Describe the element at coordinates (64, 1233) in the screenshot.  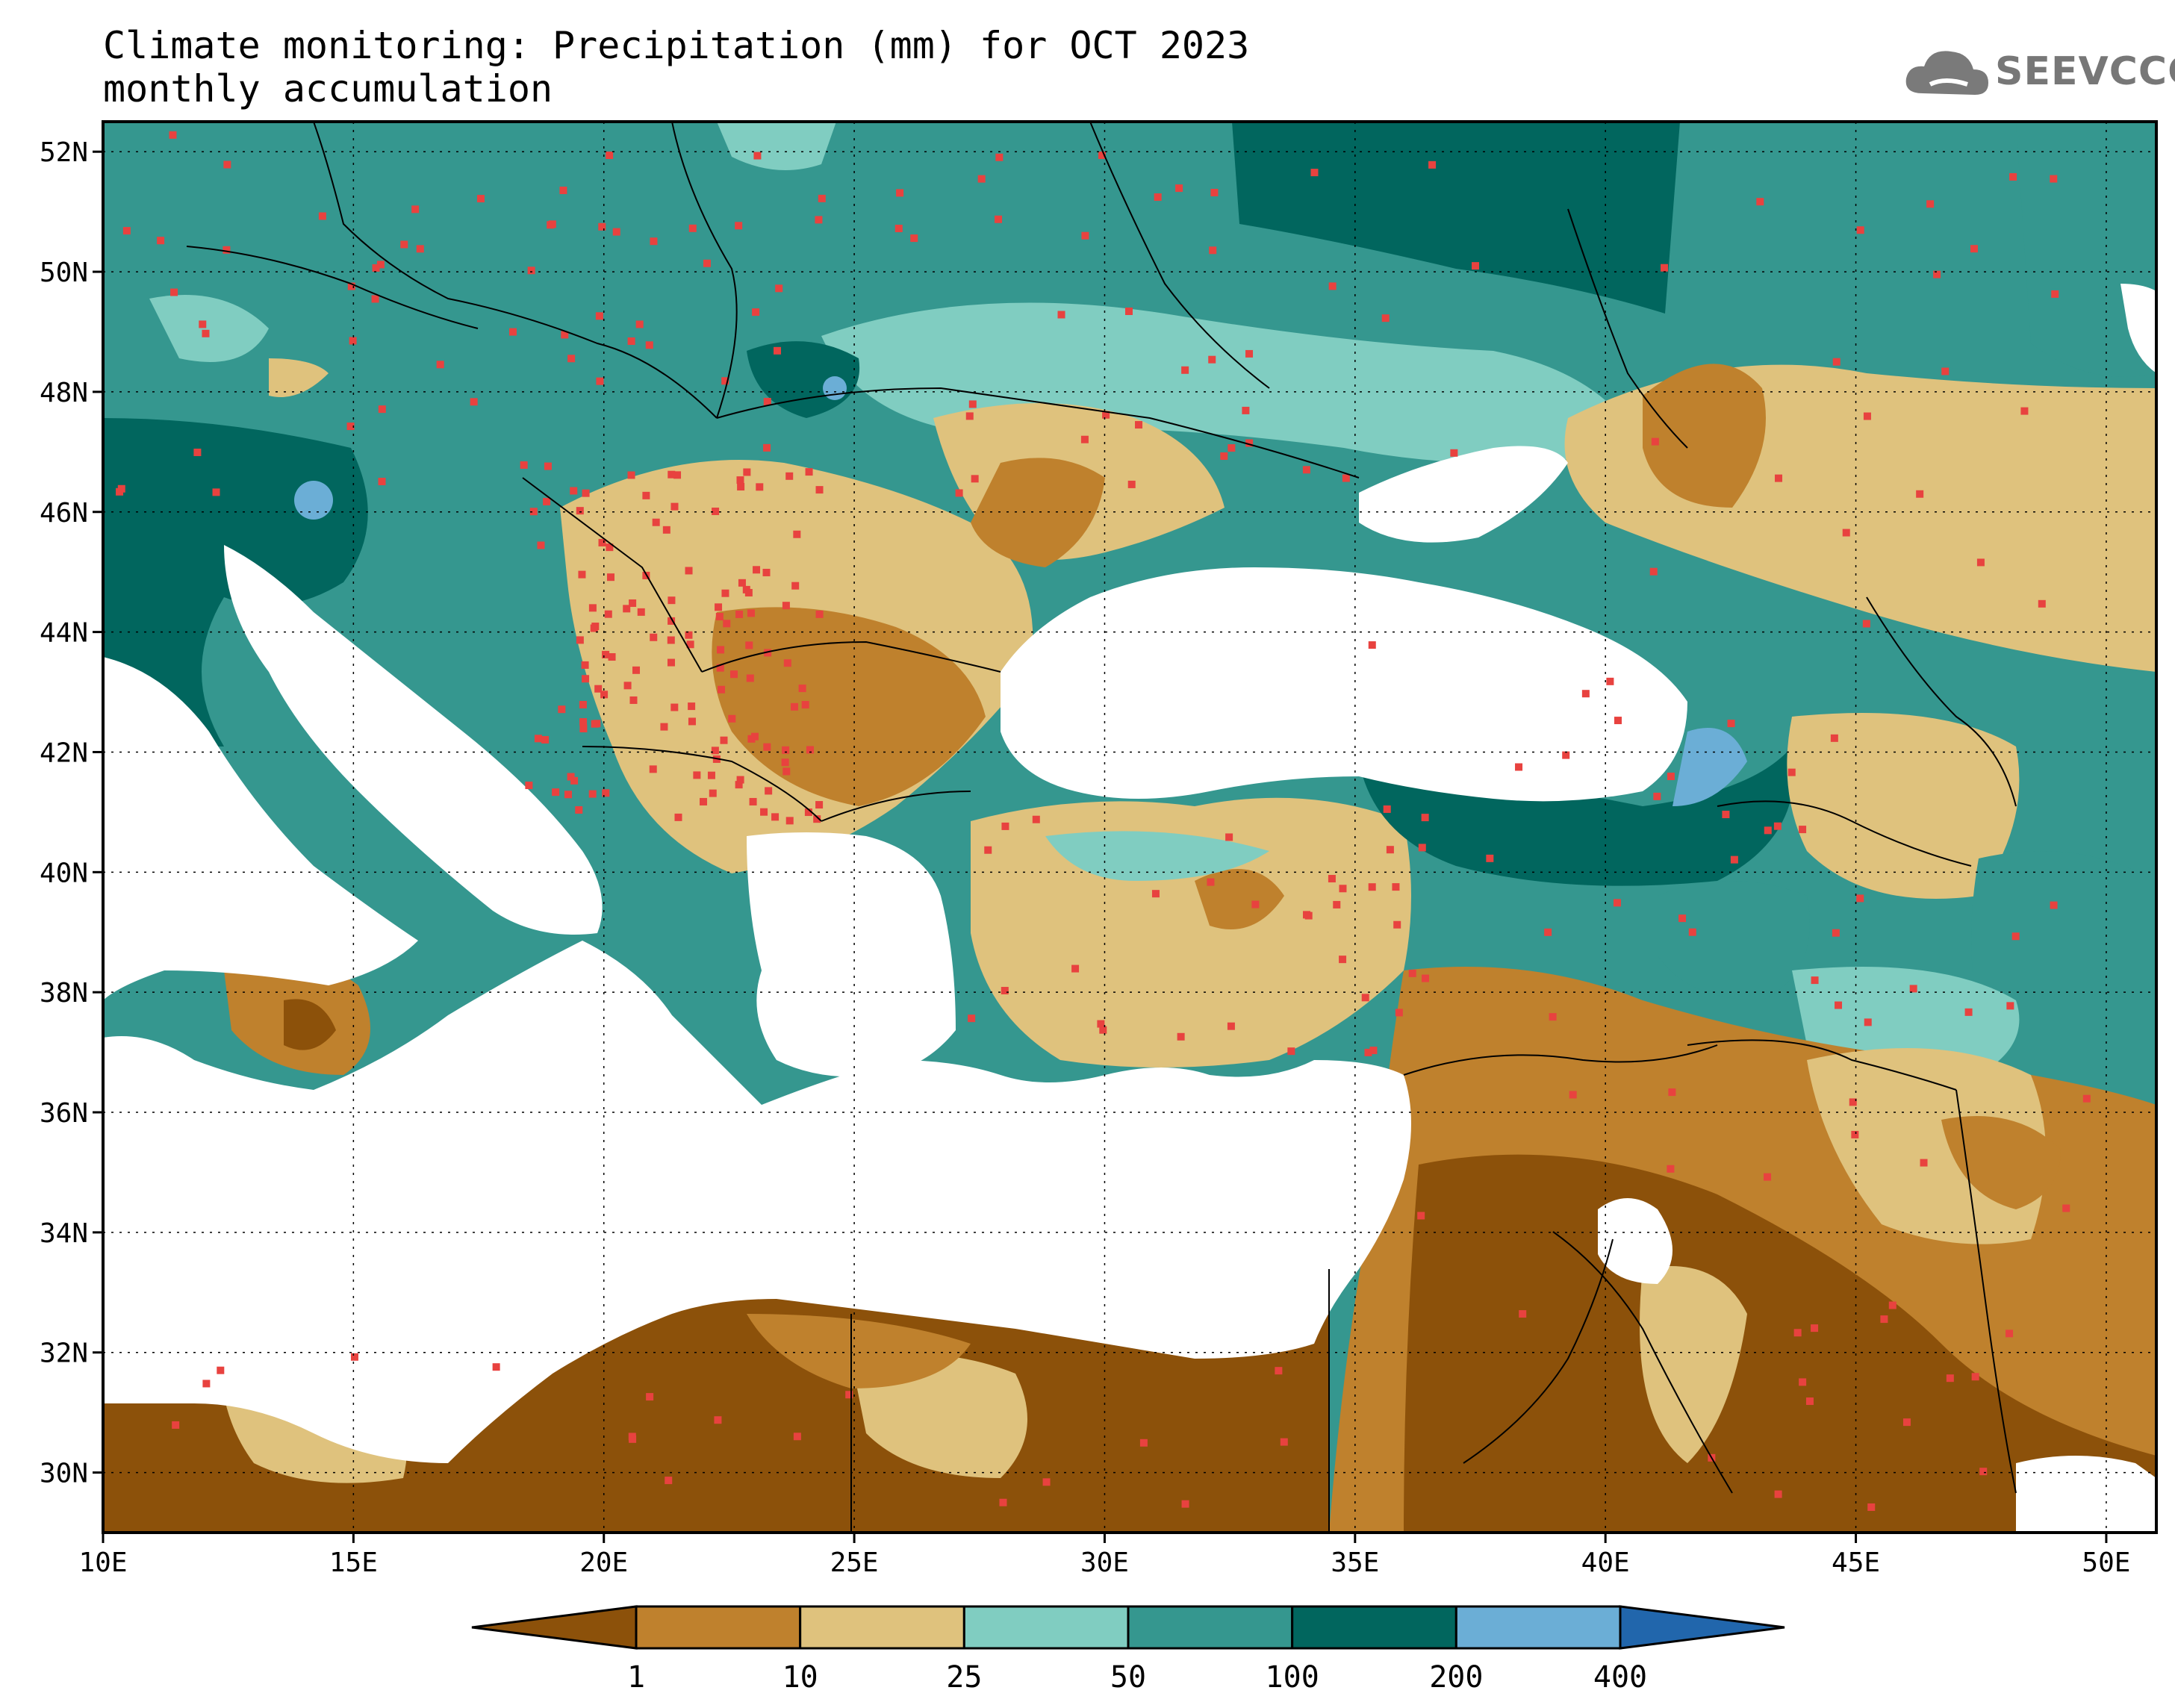
I see `lat-tick-label: 34N` at that location.